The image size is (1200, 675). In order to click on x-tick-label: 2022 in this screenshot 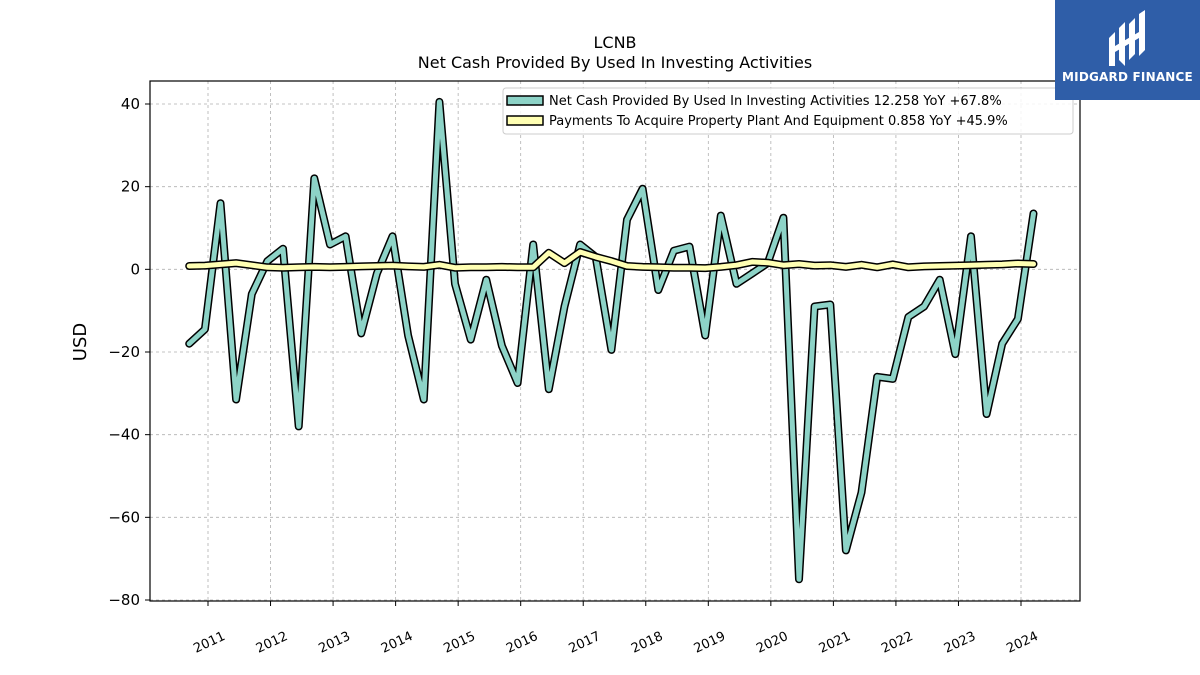, I will do `click(897, 643)`.